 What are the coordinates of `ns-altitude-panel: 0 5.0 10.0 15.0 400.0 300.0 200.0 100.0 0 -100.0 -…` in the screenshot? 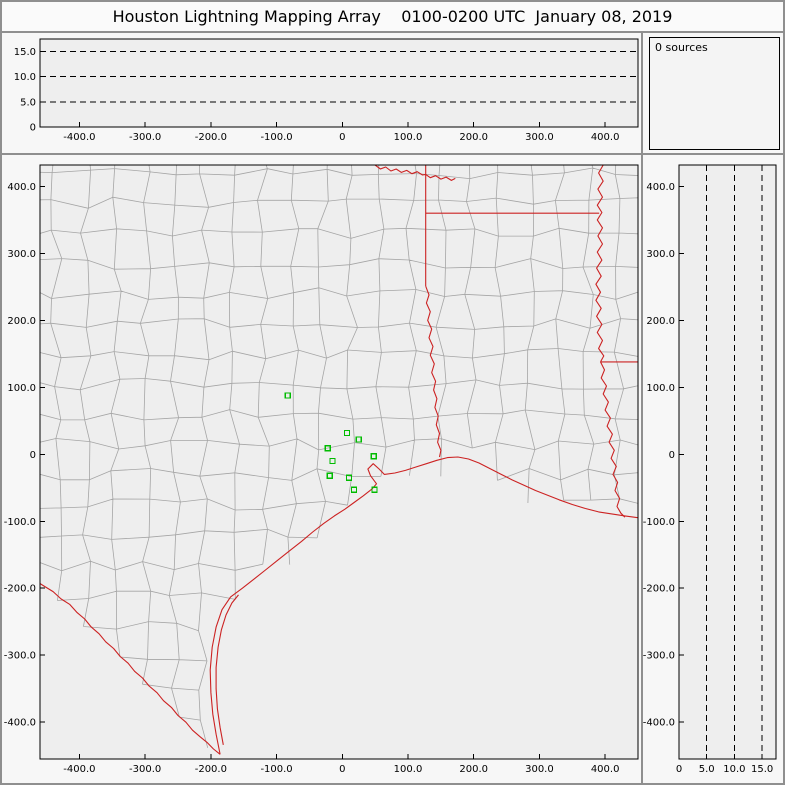 It's located at (713, 469).